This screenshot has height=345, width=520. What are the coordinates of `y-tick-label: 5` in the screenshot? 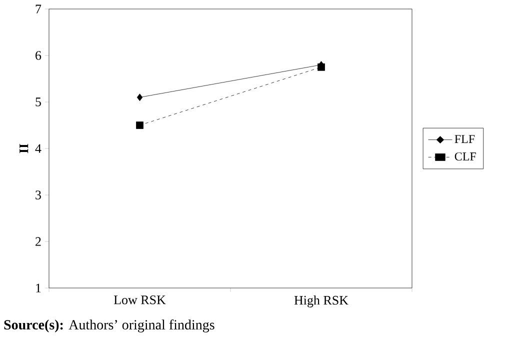 It's located at (38, 102).